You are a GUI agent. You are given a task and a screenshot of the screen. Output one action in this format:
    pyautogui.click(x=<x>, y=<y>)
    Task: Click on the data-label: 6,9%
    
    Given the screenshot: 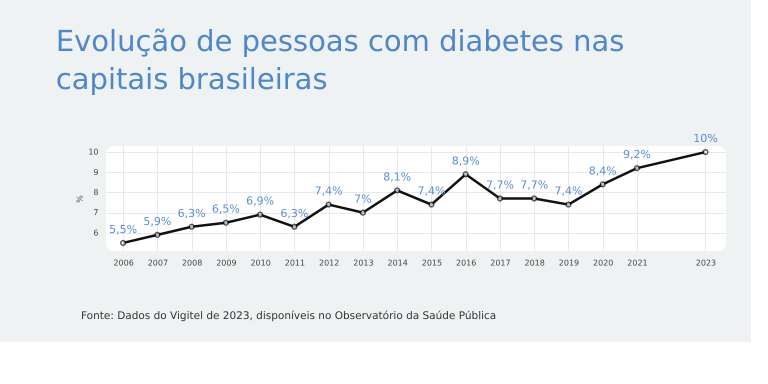 What is the action you would take?
    pyautogui.click(x=260, y=201)
    